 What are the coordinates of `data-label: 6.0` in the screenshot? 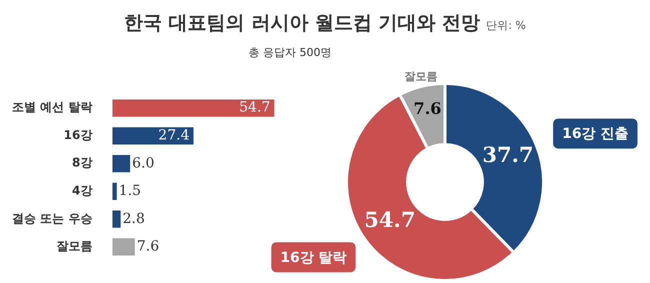 It's located at (143, 163).